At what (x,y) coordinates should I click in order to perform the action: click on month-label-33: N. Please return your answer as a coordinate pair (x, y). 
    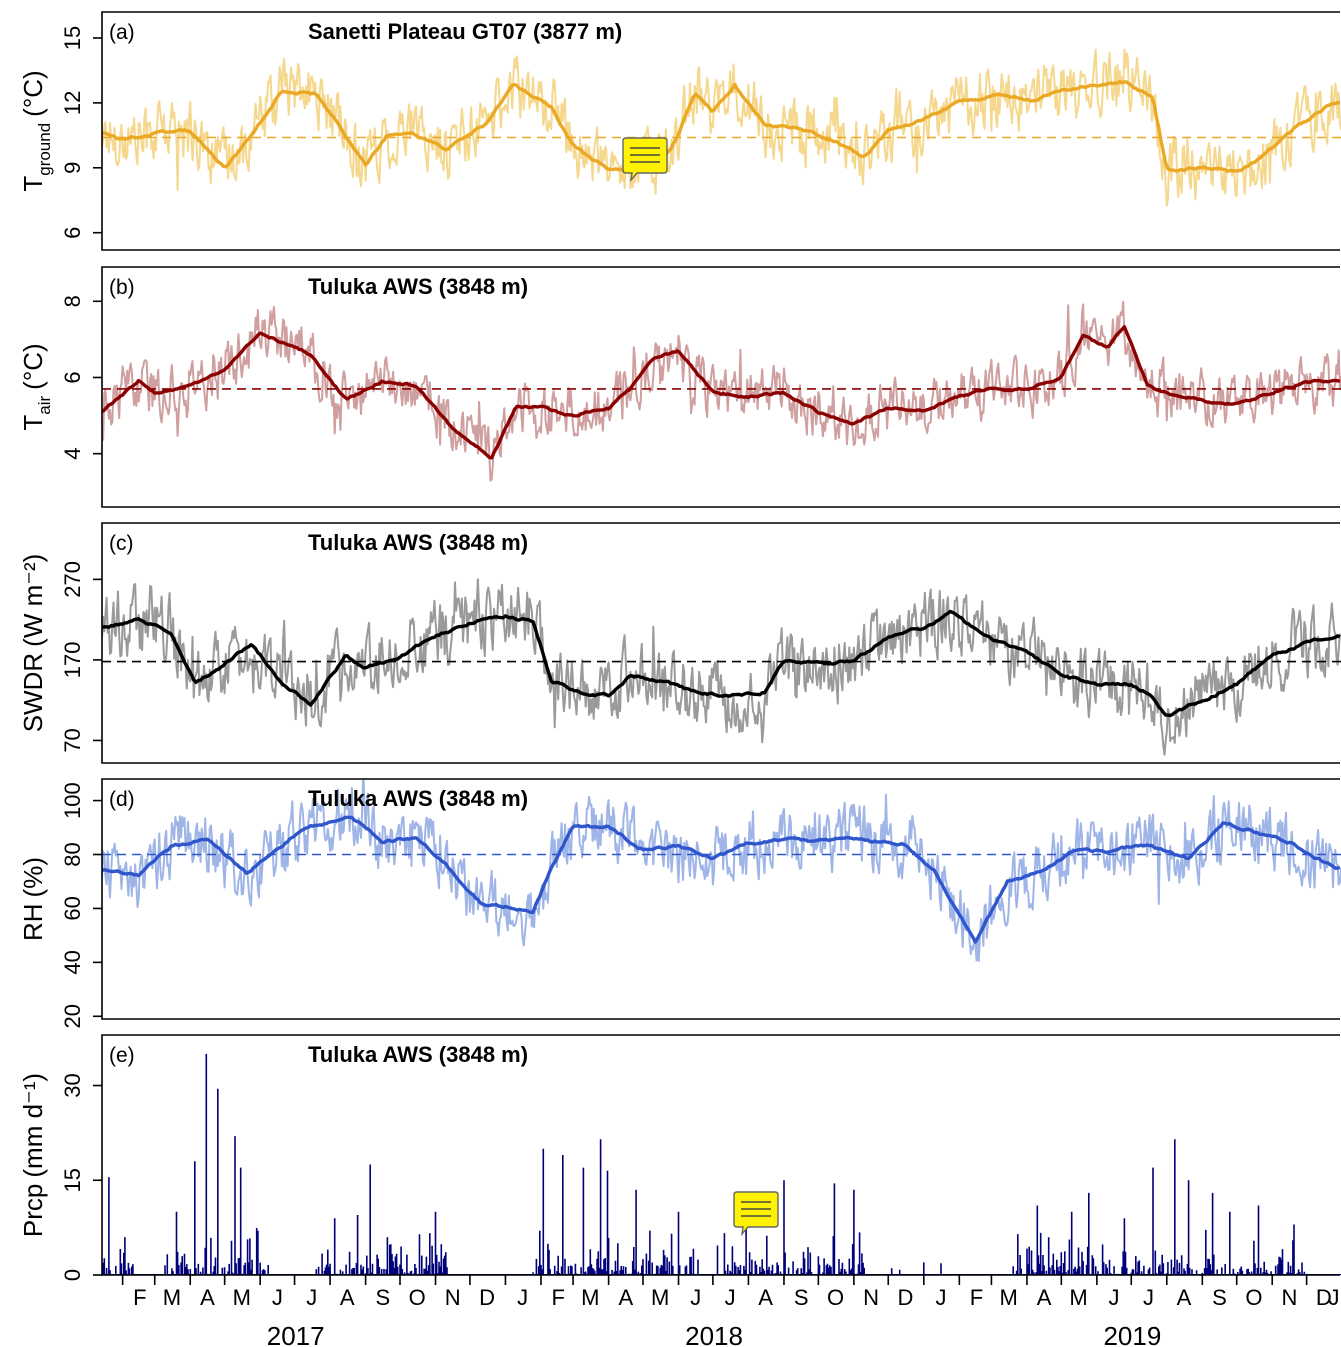
    Looking at the image, I should click on (1289, 1297).